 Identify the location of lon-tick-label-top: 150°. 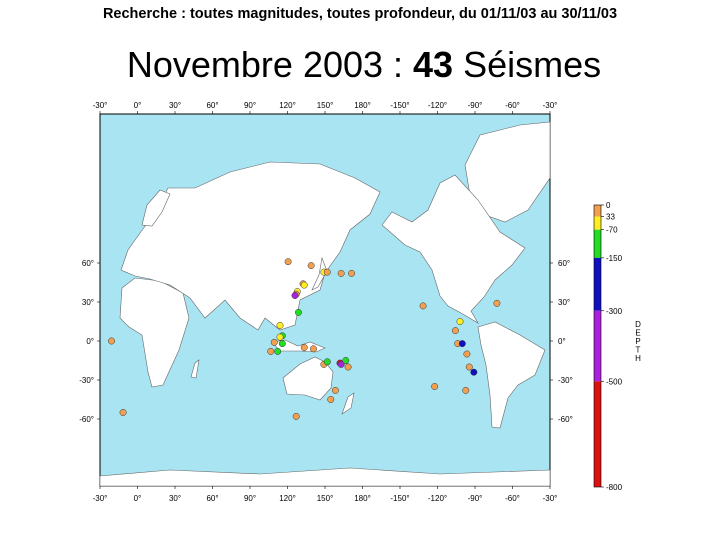
(325, 105).